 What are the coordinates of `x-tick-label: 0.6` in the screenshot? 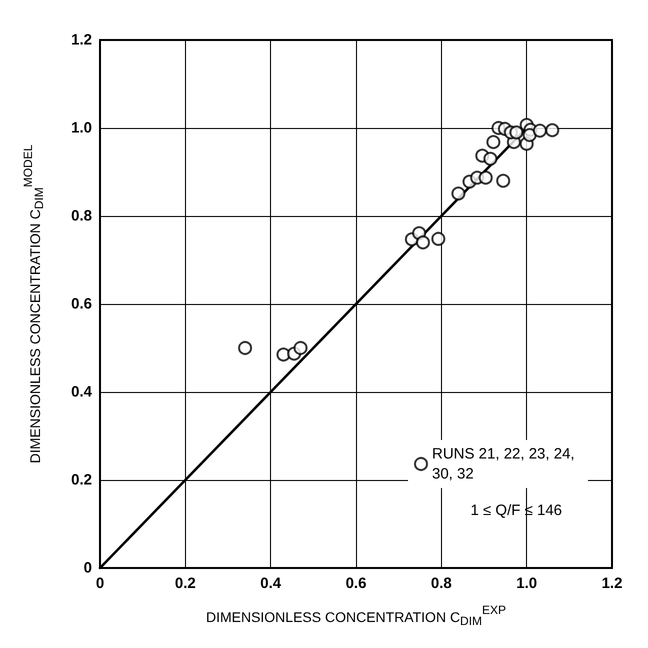 It's located at (356, 583).